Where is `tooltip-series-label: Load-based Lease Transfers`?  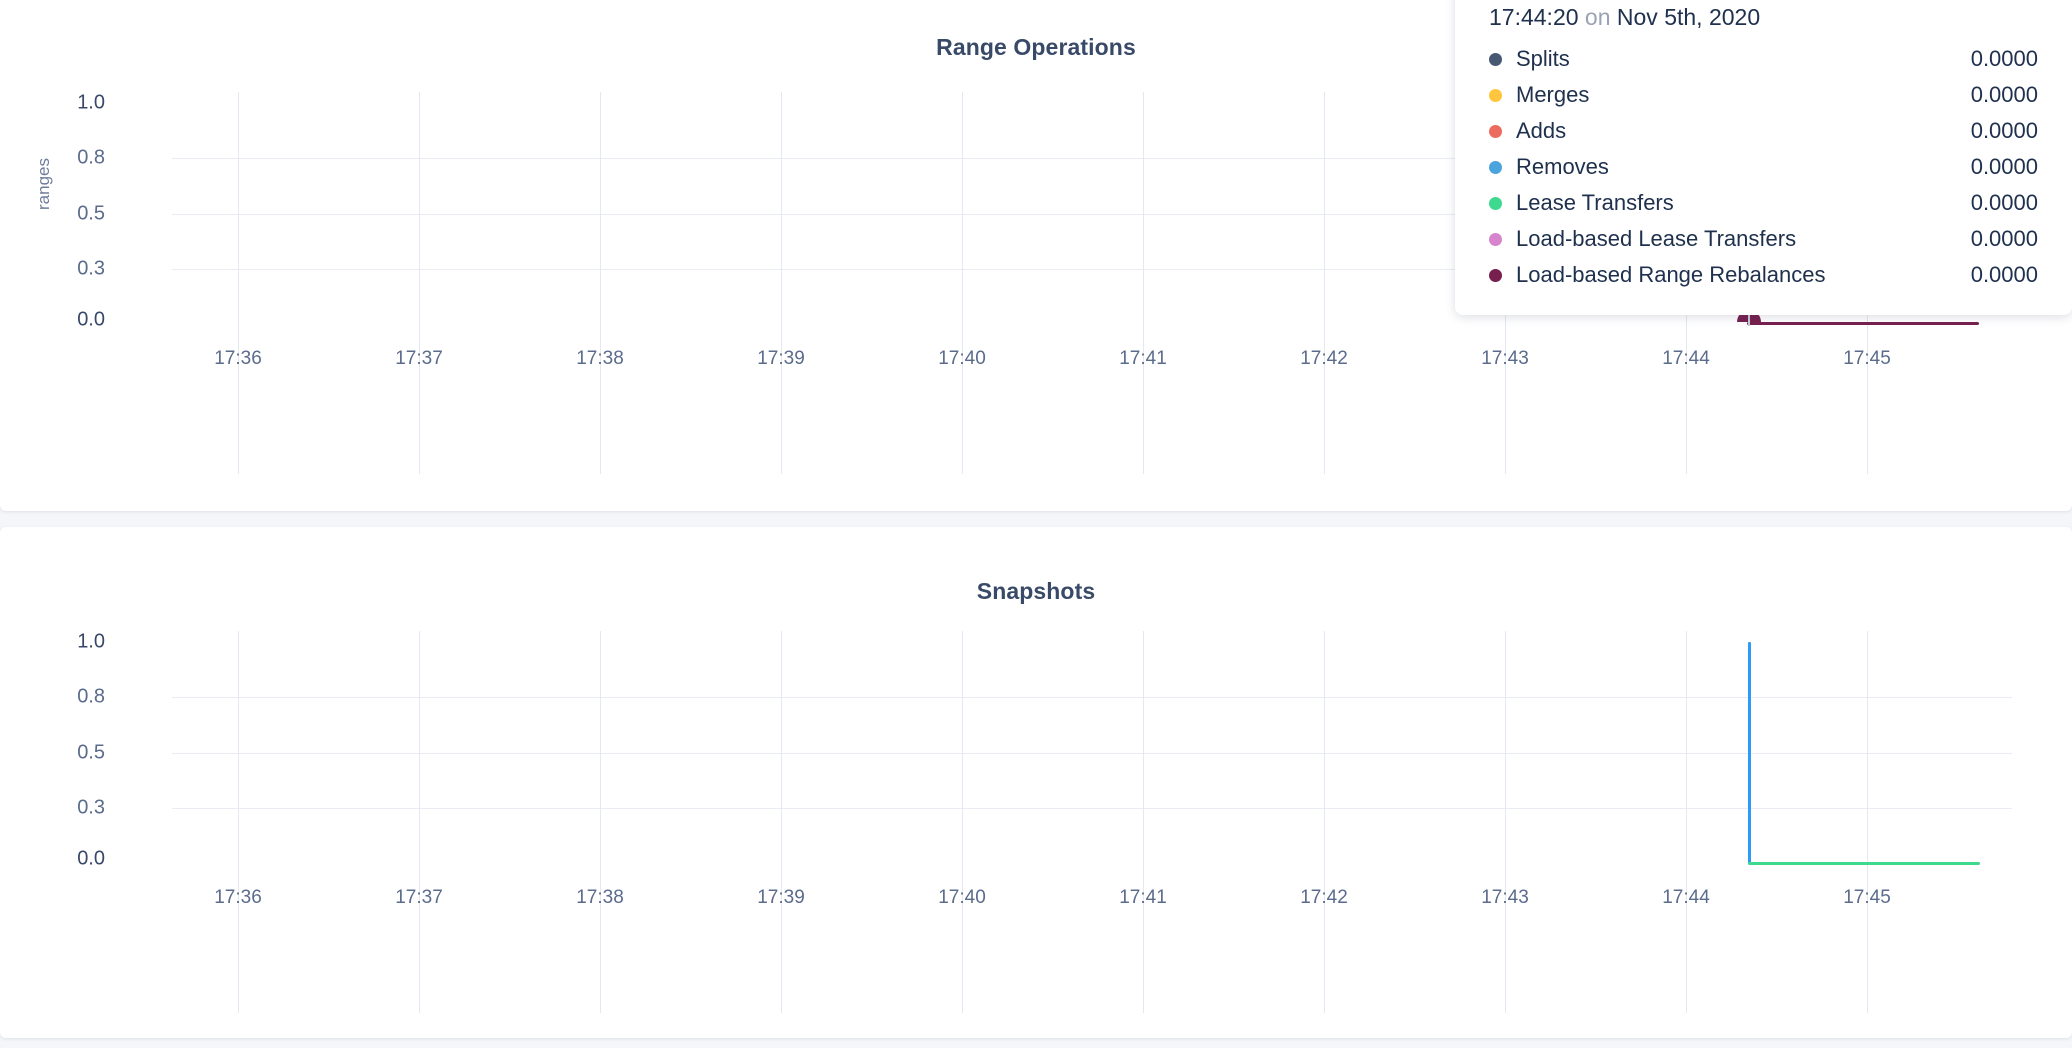
tooltip-series-label: Load-based Lease Transfers is located at coordinates (1656, 238).